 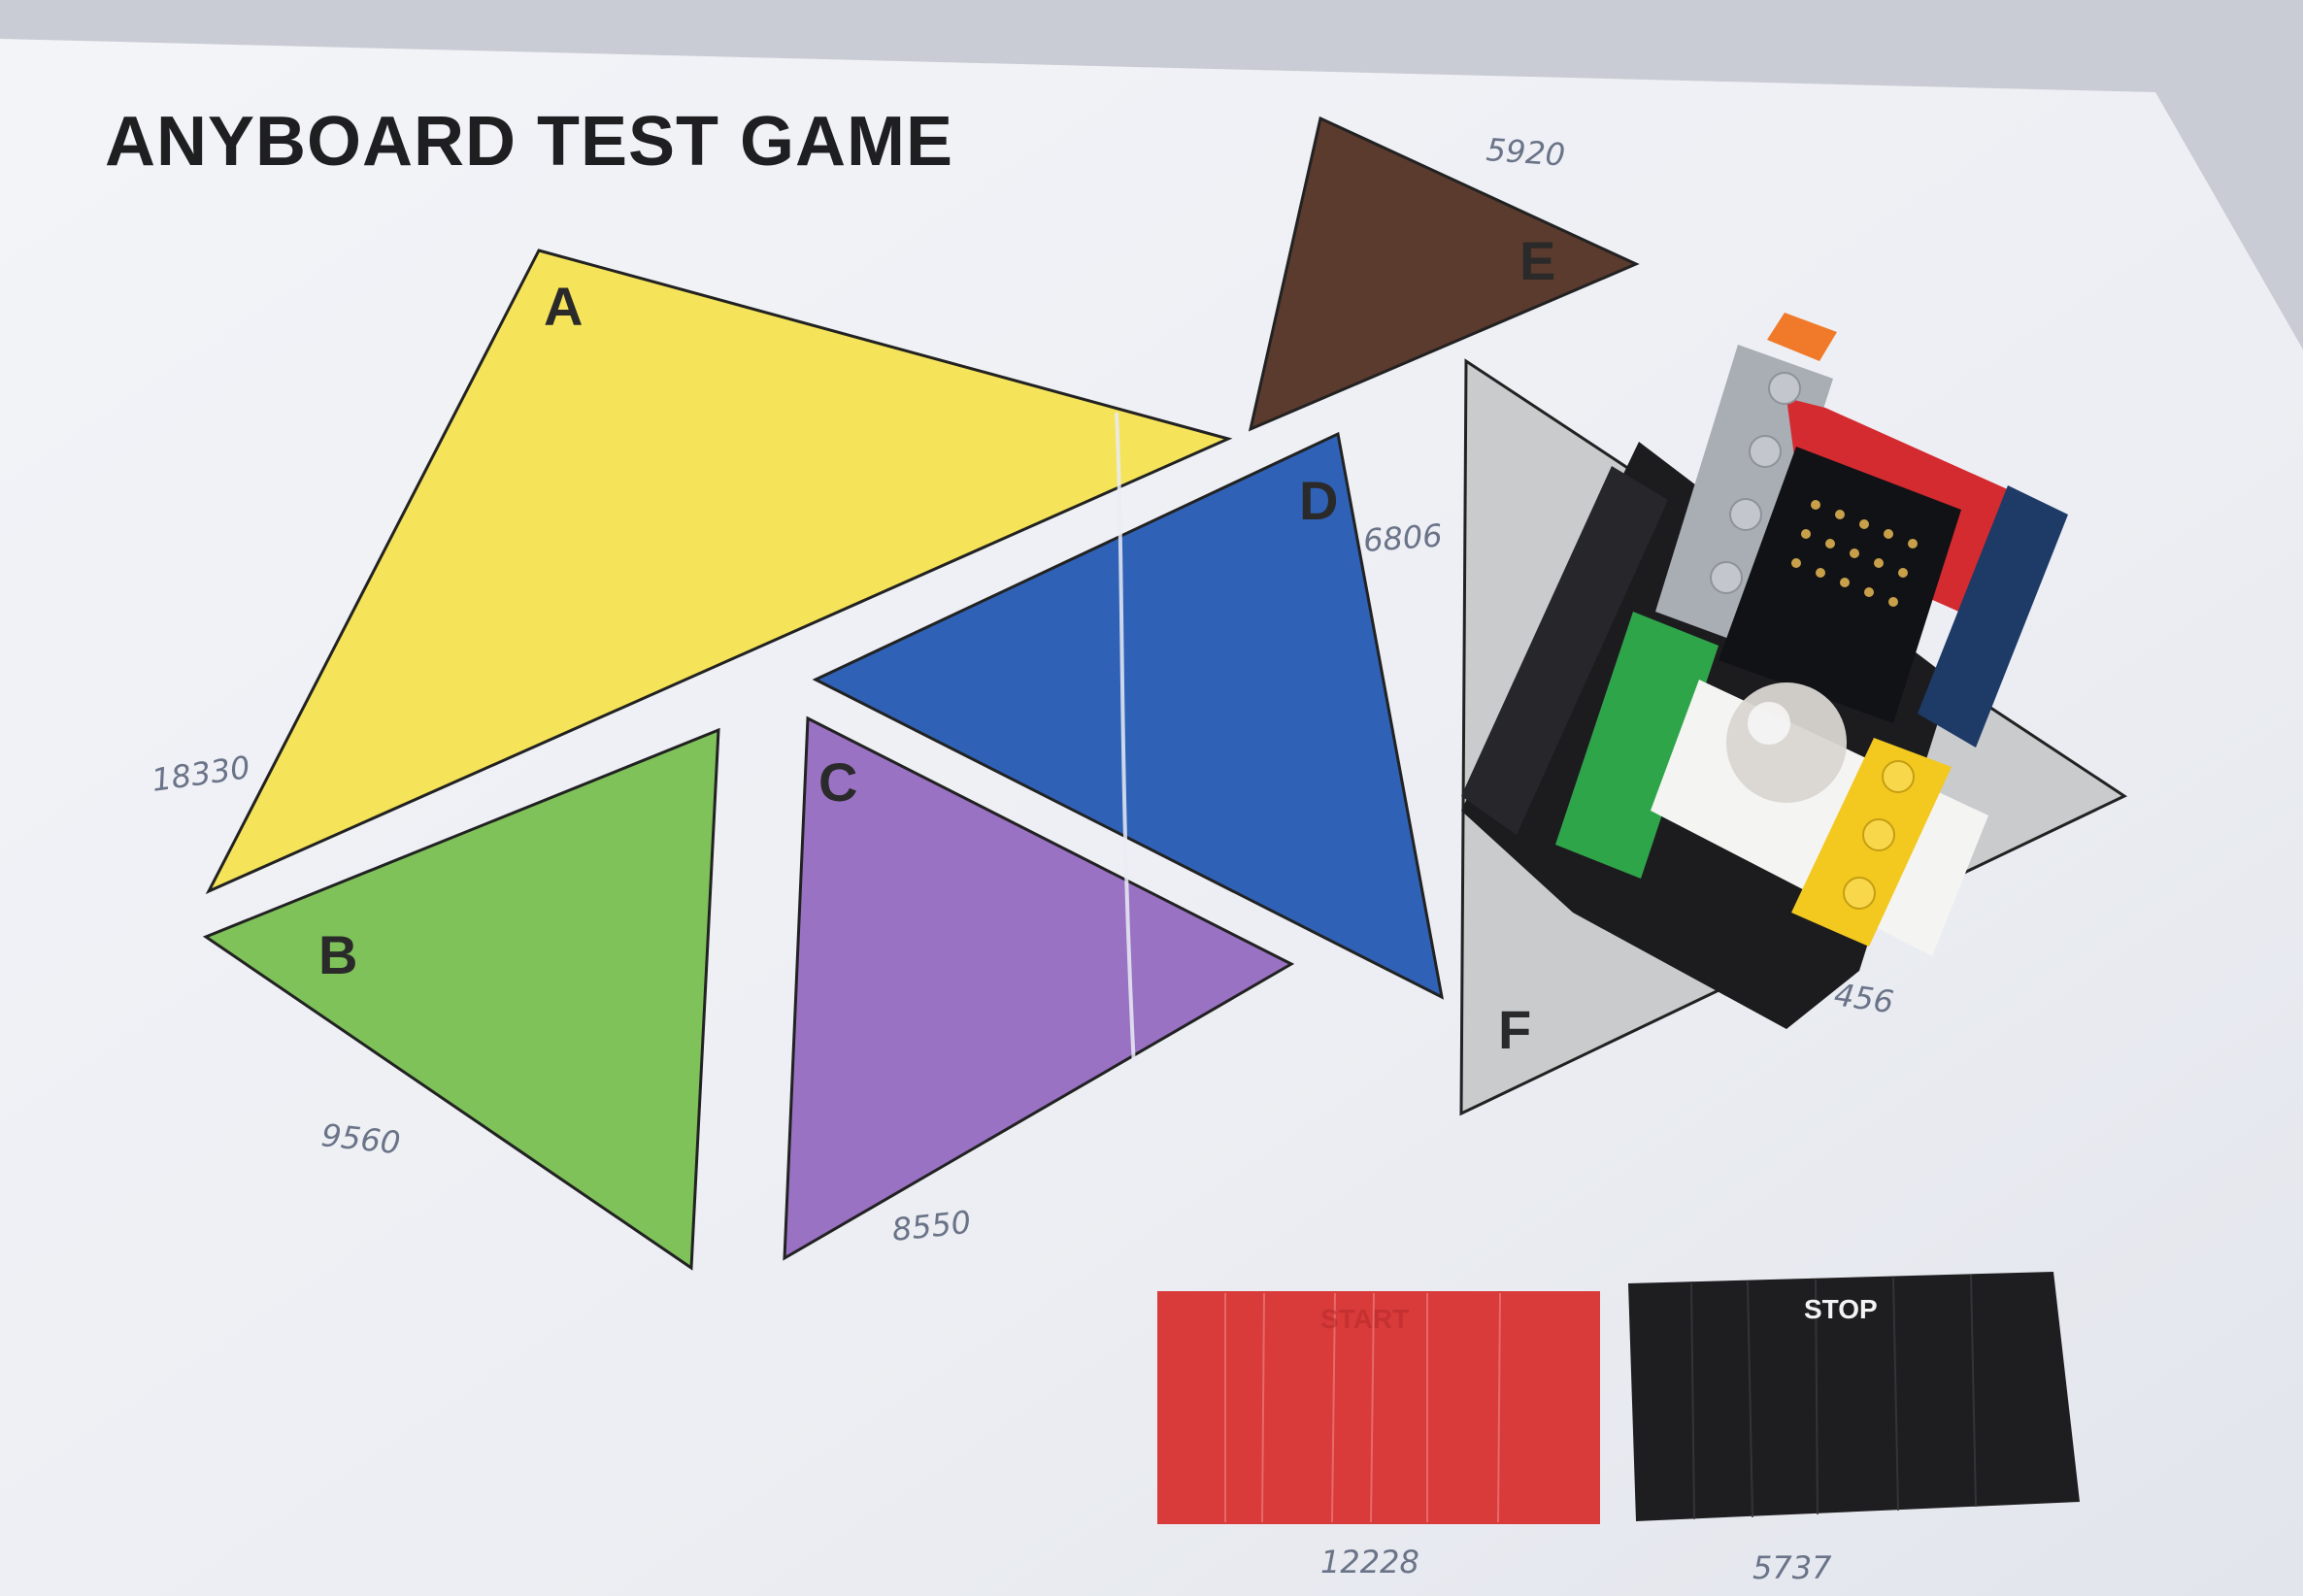 What do you see at coordinates (1125, 741) in the screenshot?
I see `paper-crease` at bounding box center [1125, 741].